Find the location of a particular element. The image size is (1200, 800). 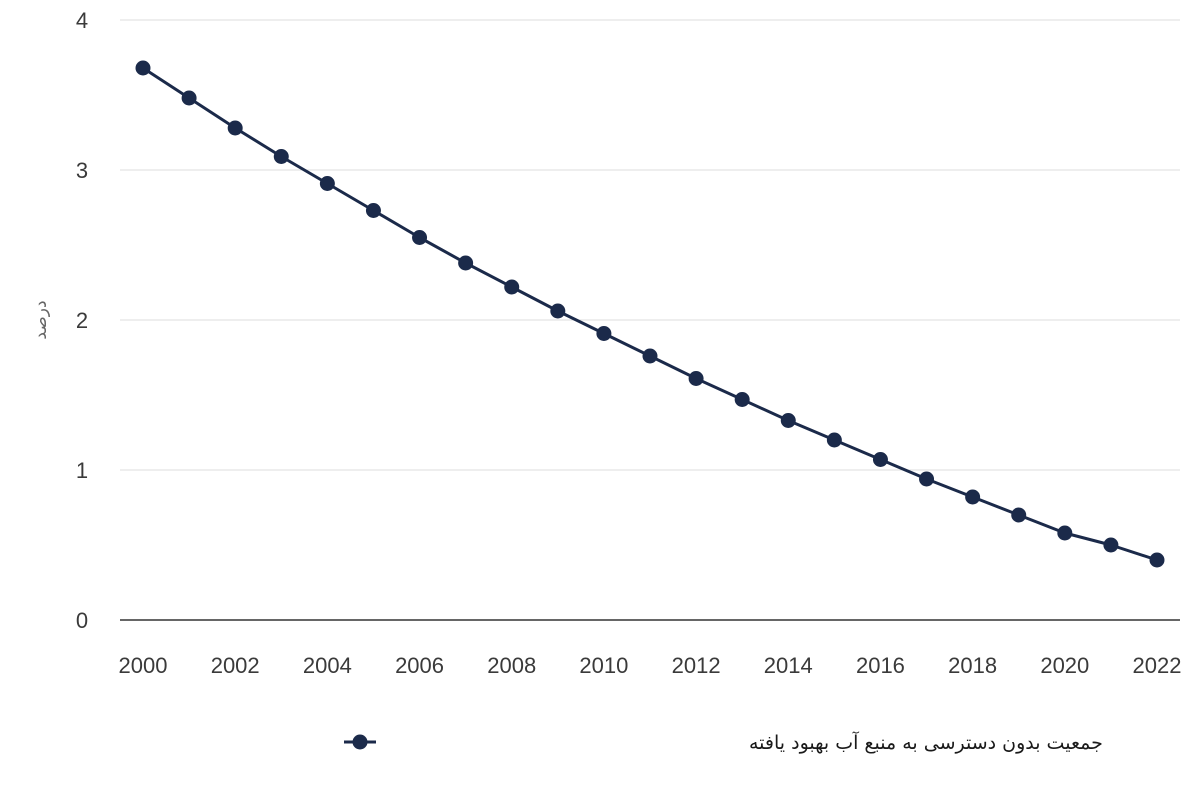

legend-marker-swatch is located at coordinates (360, 742).